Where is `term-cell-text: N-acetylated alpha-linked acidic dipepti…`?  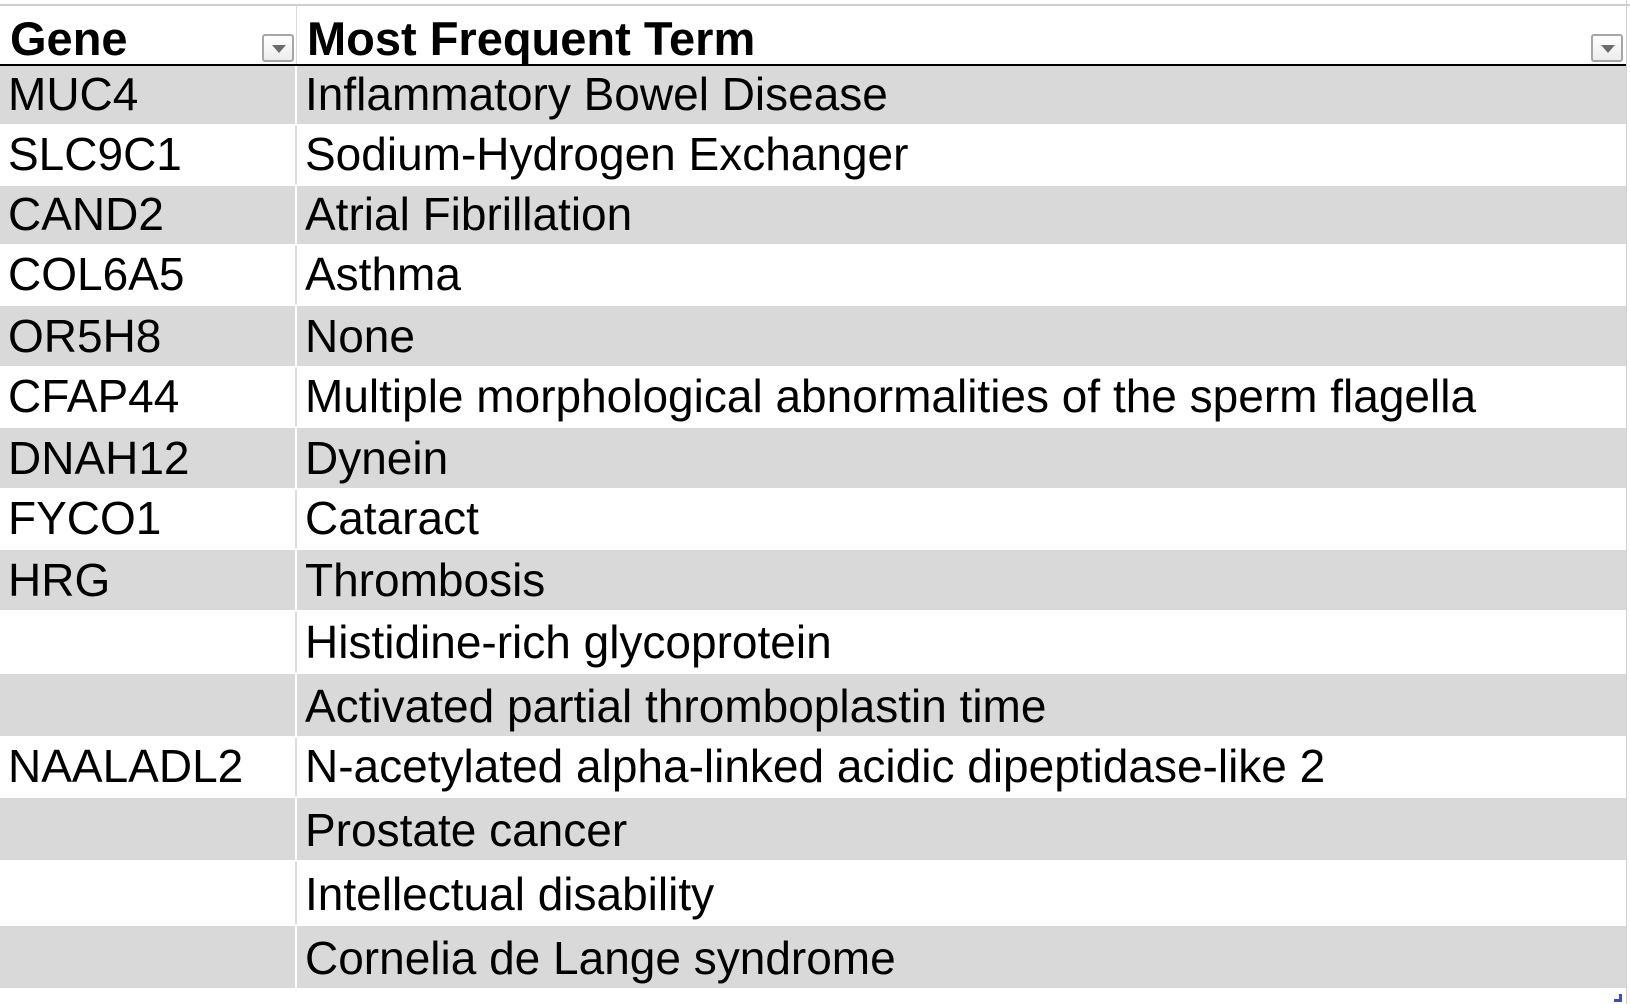 term-cell-text: N-acetylated alpha-linked acidic dipepti… is located at coordinates (815, 766).